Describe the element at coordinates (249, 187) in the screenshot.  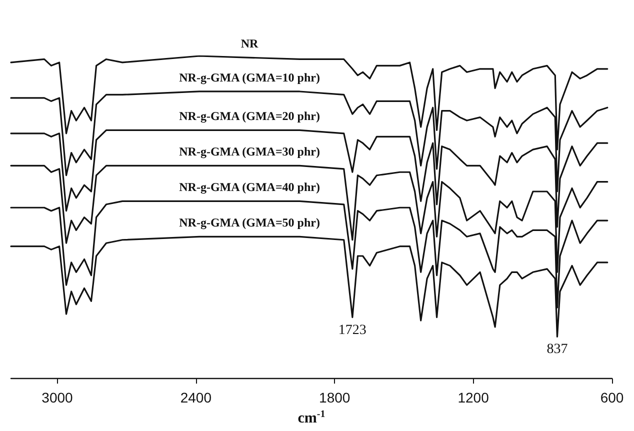
I see `series-label: NR-g-GMA (GMA=40 phr)` at that location.